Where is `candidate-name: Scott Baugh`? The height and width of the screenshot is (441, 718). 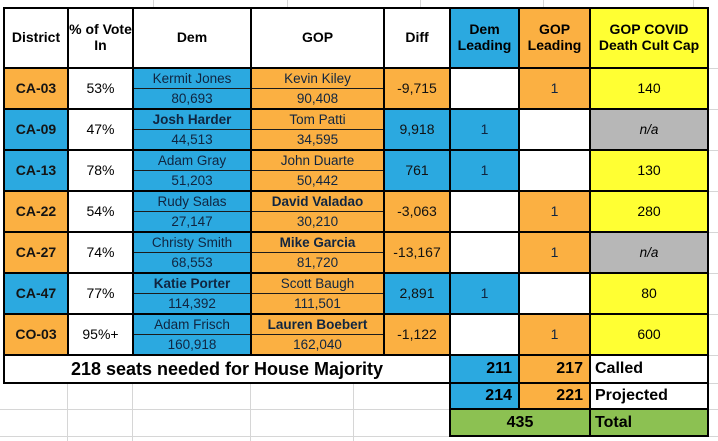
candidate-name: Scott Baugh is located at coordinates (317, 283).